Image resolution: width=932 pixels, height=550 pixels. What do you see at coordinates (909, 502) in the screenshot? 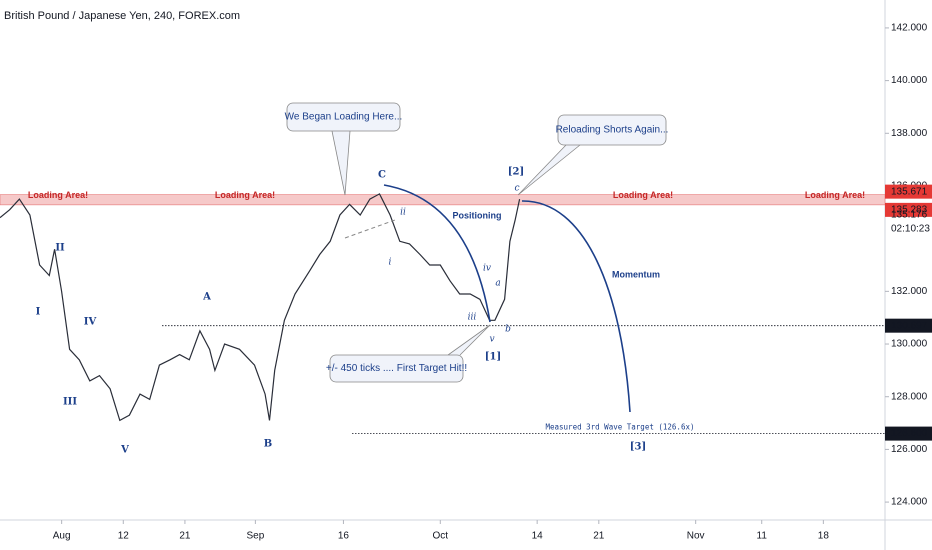
I see `y-tick-label: 124.000` at bounding box center [909, 502].